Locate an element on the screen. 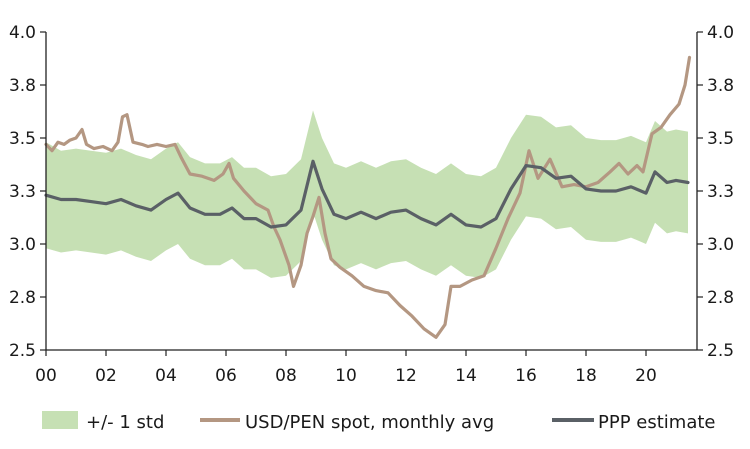 The width and height of the screenshot is (750, 449). y-tick-label-left: 3.8 is located at coordinates (22, 86).